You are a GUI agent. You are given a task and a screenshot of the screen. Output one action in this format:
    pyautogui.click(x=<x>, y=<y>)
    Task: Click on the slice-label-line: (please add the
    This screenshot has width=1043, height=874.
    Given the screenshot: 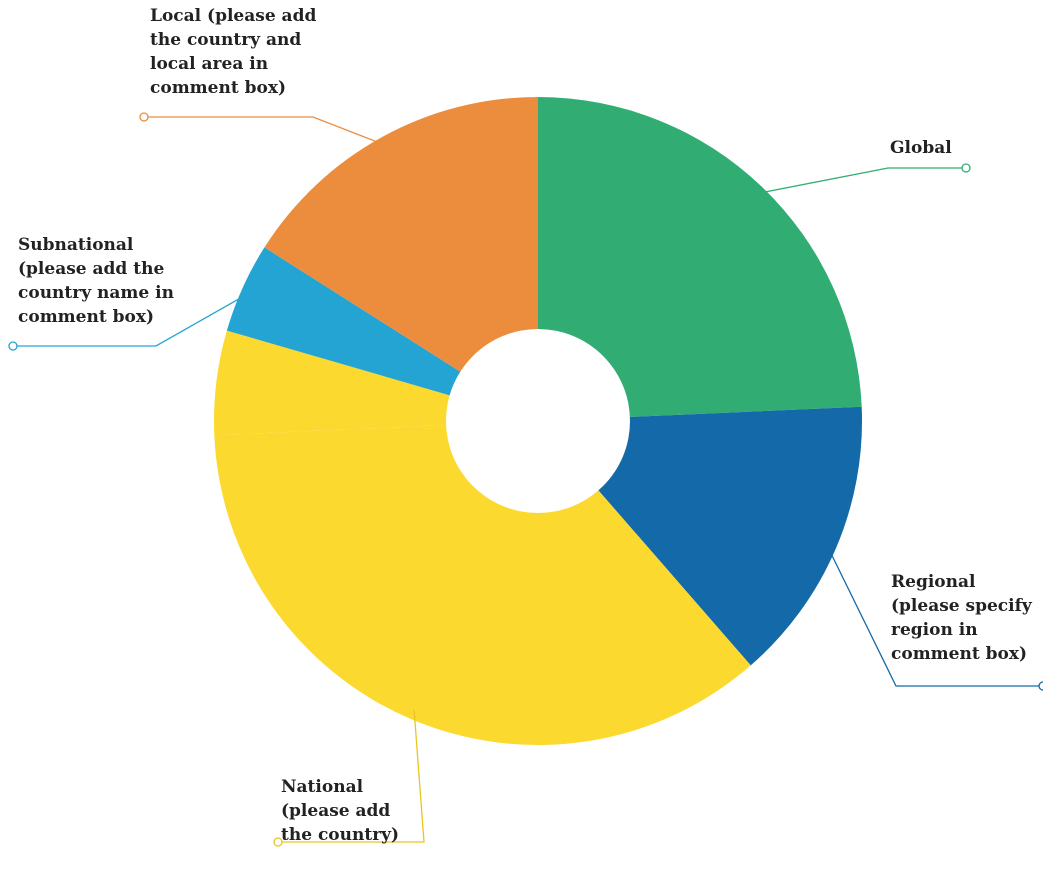 What is the action you would take?
    pyautogui.click(x=91, y=269)
    